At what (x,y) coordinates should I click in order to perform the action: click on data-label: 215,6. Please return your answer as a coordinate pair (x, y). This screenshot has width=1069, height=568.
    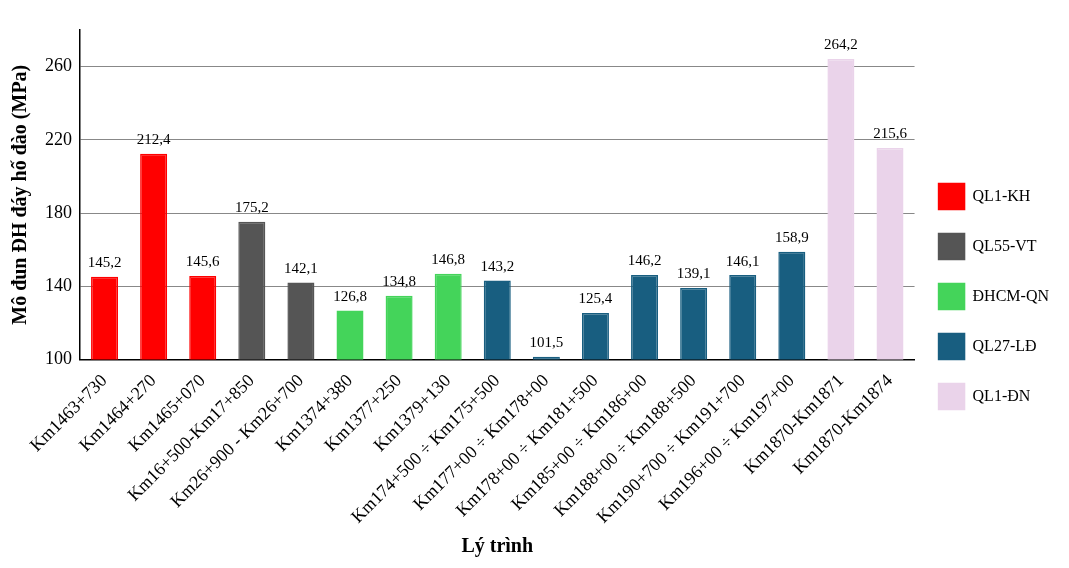
    Looking at the image, I should click on (890, 133).